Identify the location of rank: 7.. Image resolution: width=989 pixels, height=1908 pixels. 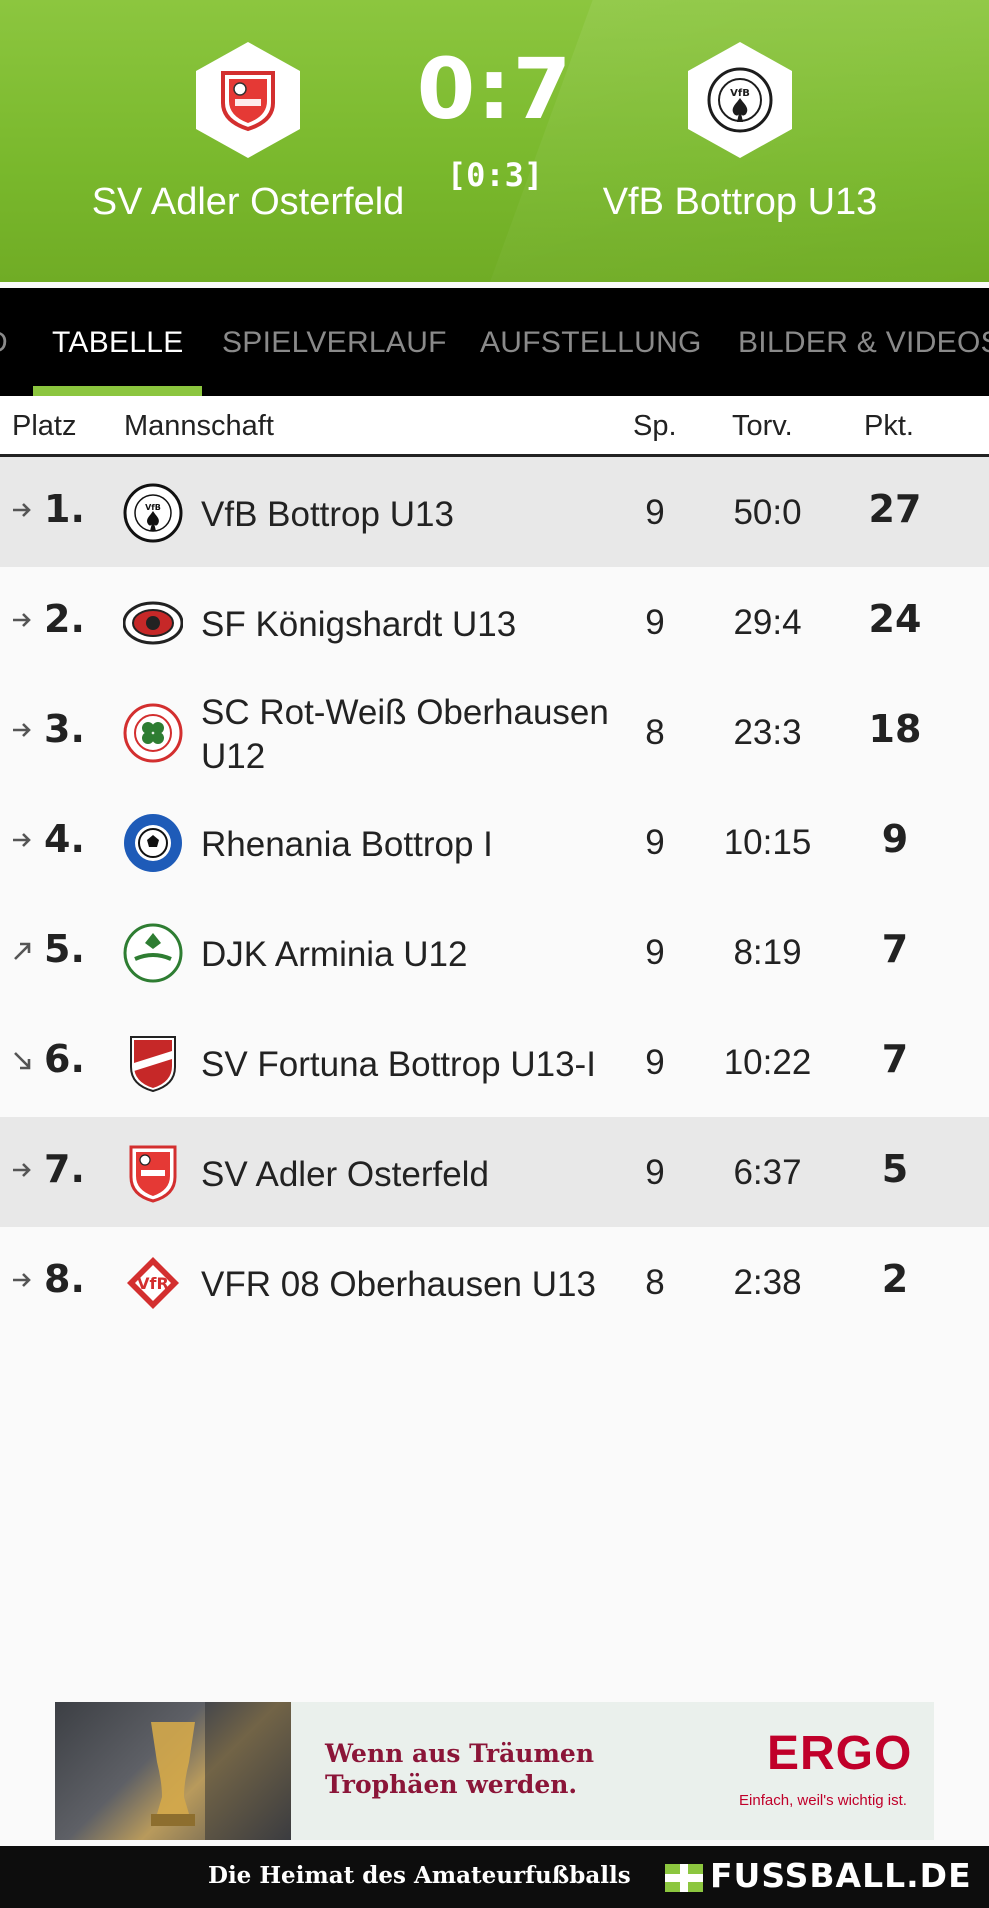
(64, 1169).